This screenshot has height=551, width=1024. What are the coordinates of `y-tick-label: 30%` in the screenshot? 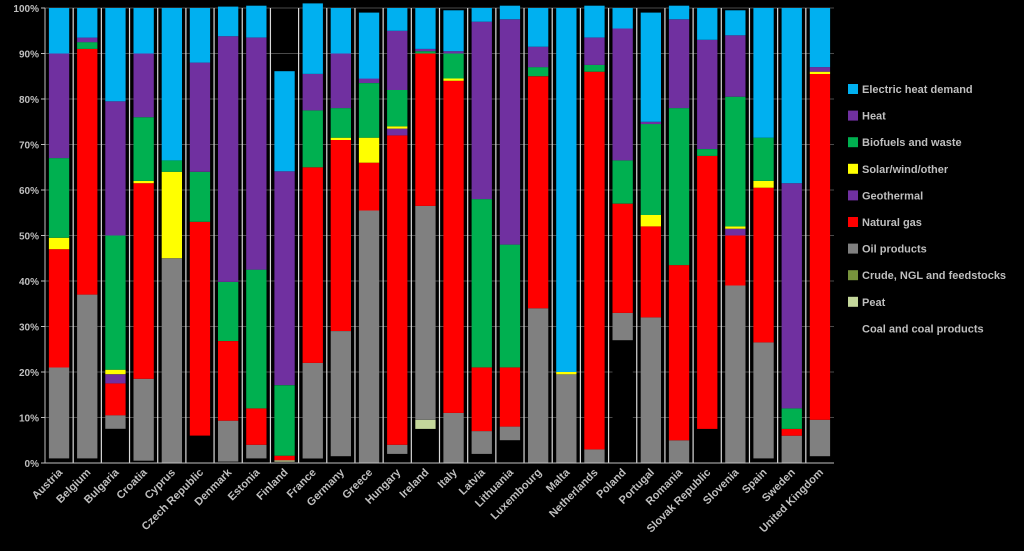 It's located at (29, 328).